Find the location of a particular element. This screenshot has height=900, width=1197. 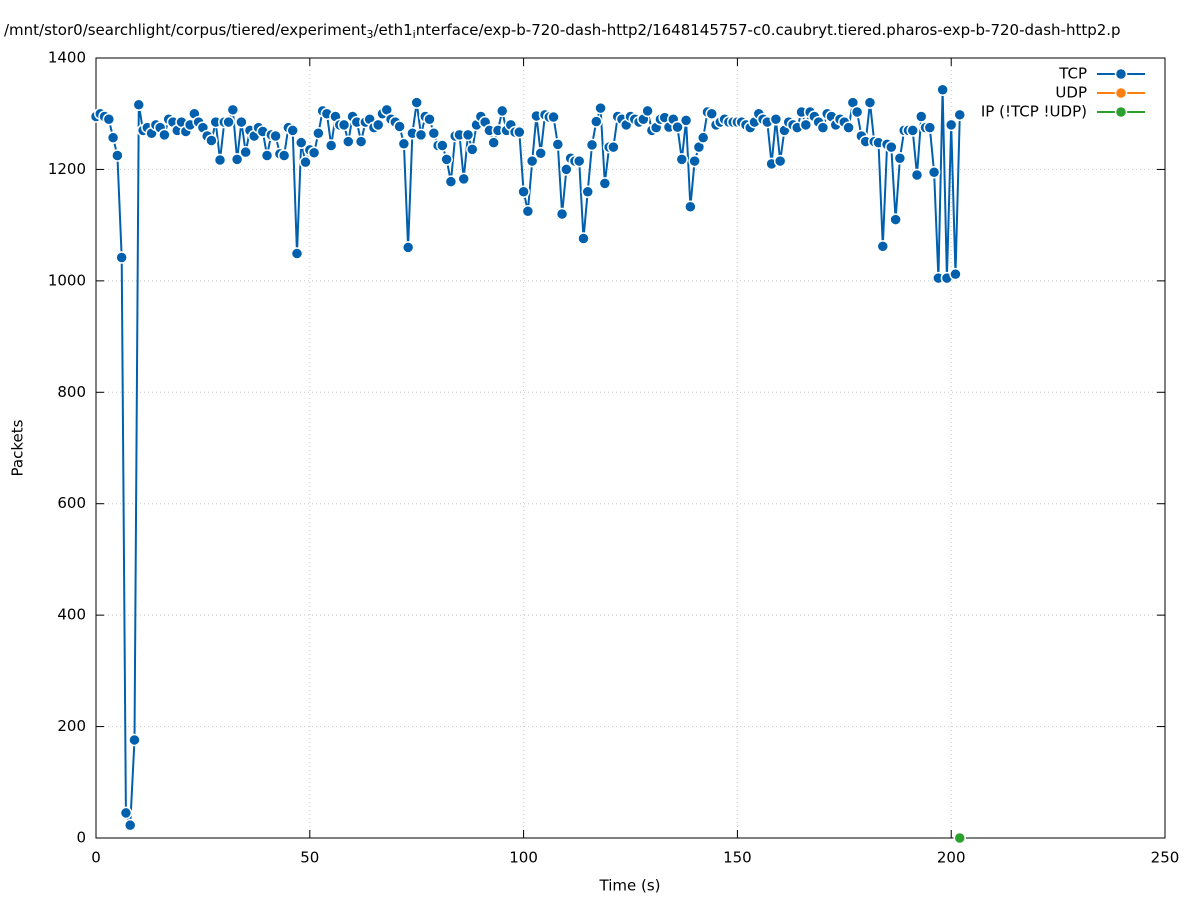

y-tick-label: 0 is located at coordinates (81, 838).